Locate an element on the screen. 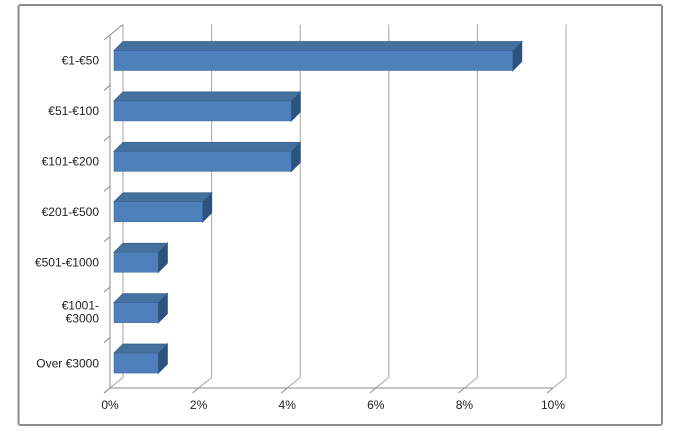 This screenshot has width=677, height=440. category-label: €501-€1000 is located at coordinates (67, 262).